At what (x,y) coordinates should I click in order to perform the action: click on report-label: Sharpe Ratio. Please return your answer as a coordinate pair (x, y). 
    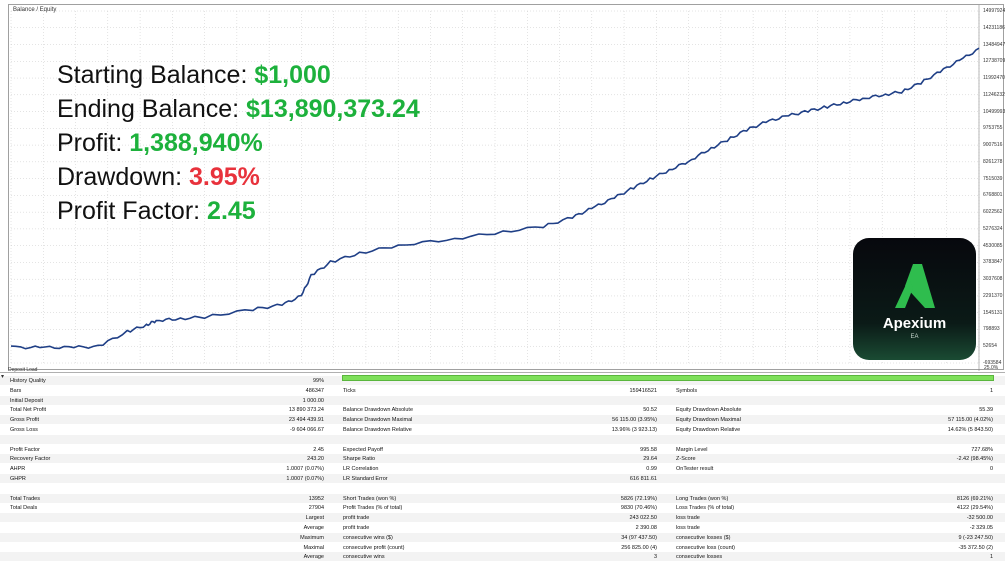
    Looking at the image, I should click on (359, 459).